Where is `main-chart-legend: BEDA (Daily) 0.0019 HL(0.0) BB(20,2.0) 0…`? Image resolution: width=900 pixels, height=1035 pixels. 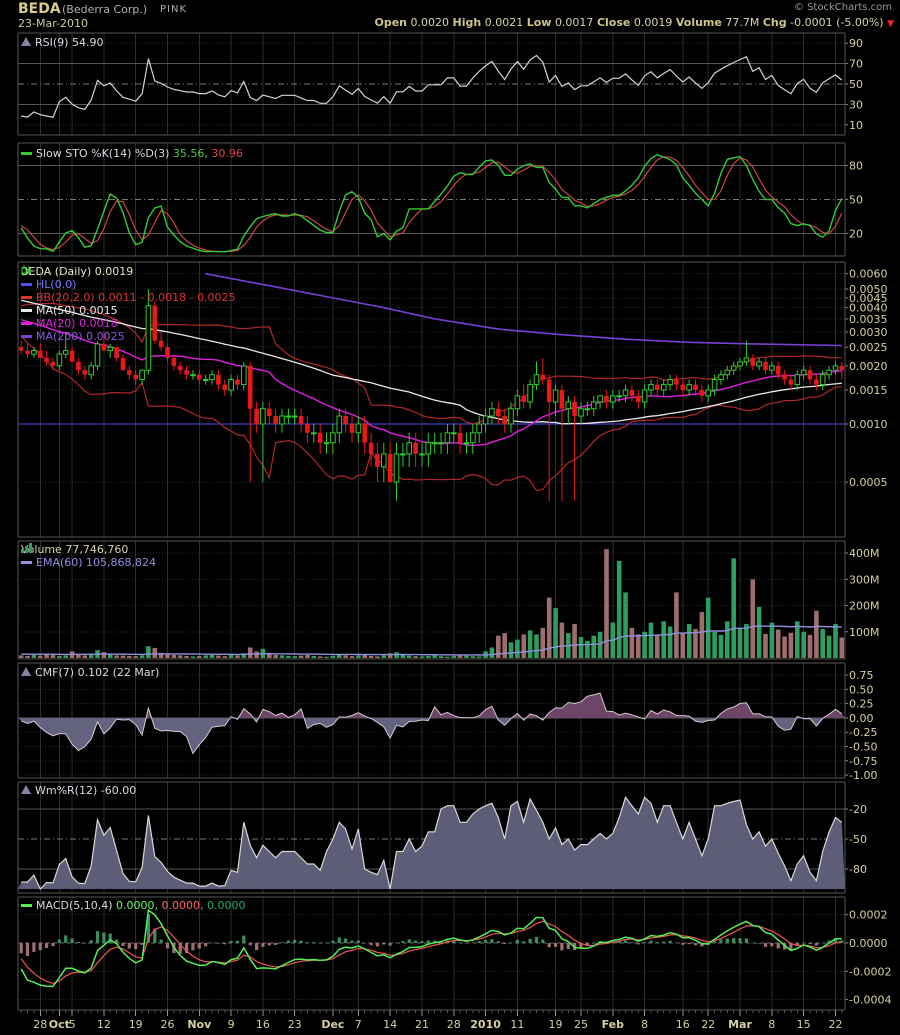 main-chart-legend: BEDA (Daily) 0.0019 HL(0.0) BB(20,2.0) 0… is located at coordinates (128, 304).